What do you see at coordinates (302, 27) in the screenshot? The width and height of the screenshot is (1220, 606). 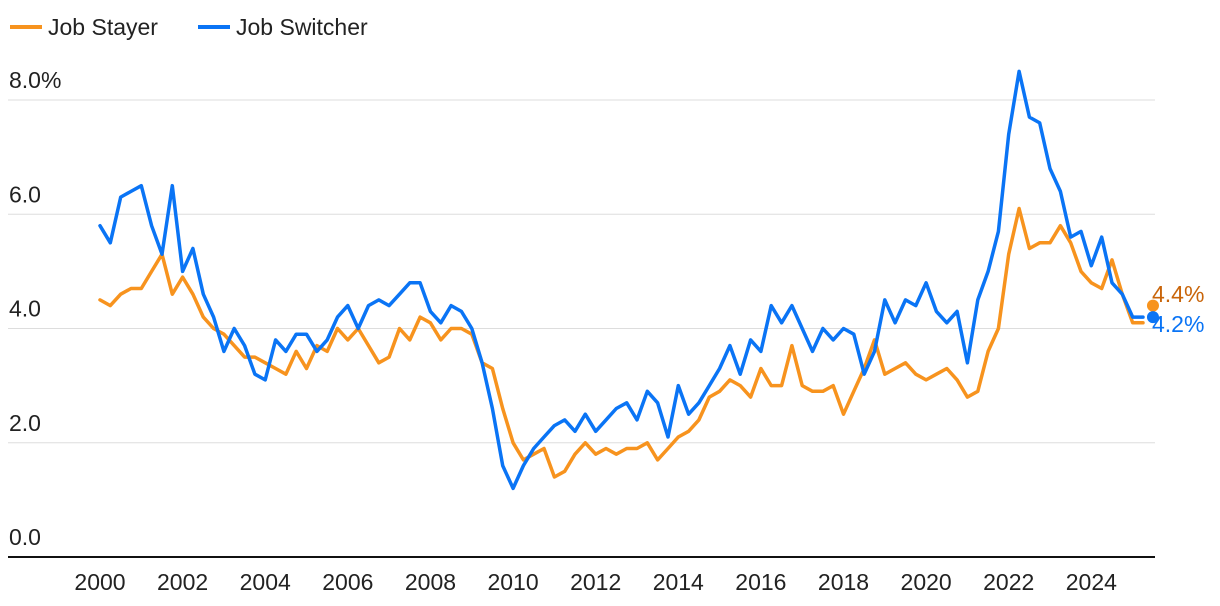 I see `legend-label-job-switcher: Job Switcher` at bounding box center [302, 27].